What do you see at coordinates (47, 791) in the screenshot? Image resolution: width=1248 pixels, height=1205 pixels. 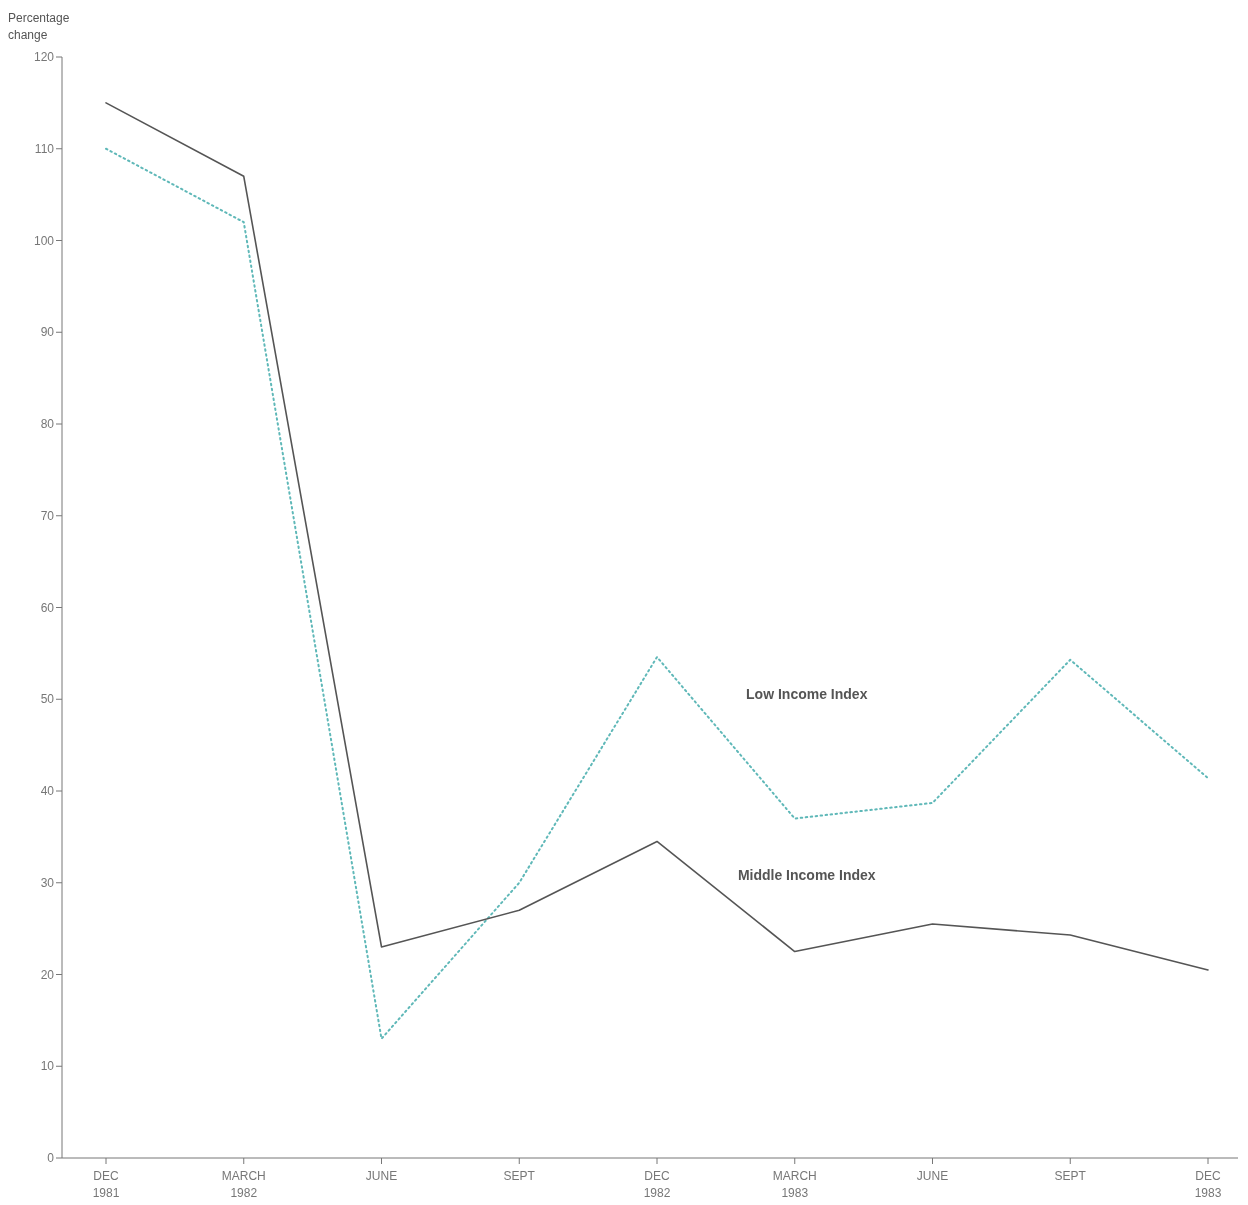 I see `y-tick-label: 40` at bounding box center [47, 791].